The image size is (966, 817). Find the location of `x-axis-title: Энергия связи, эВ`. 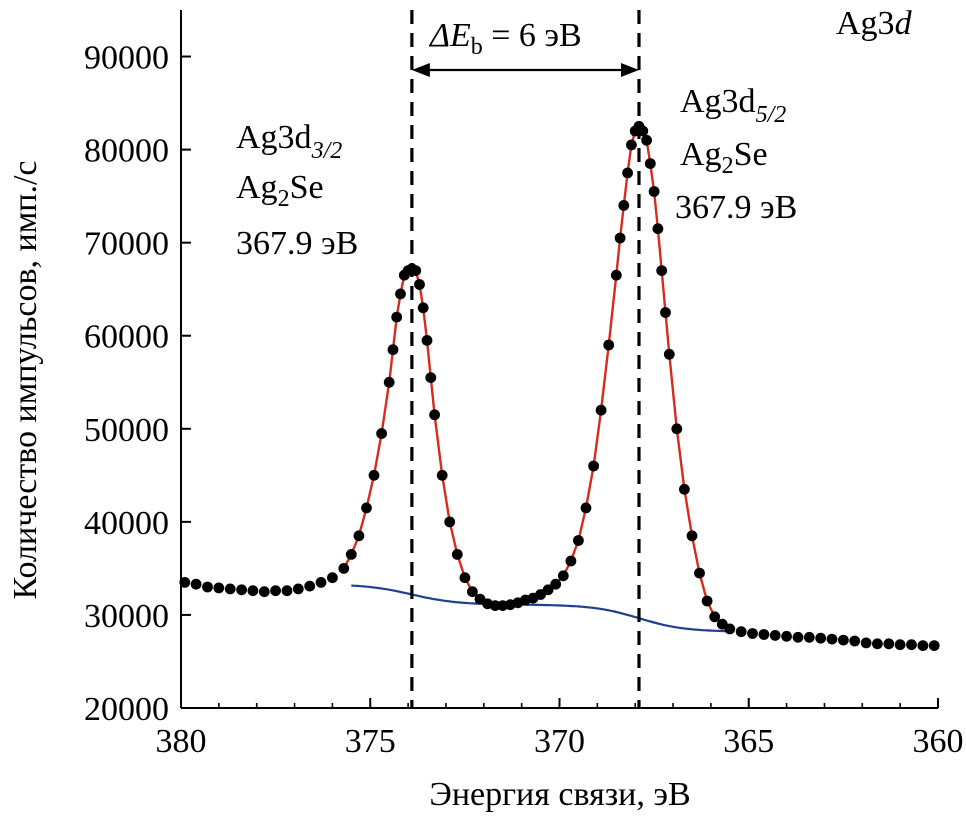

x-axis-title: Энергия связи, эВ is located at coordinates (559, 794).